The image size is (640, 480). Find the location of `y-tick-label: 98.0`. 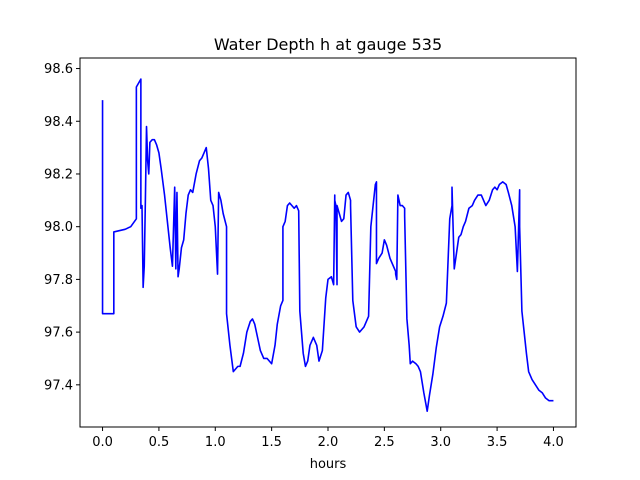

y-tick-label: 98.0 is located at coordinates (58, 227).